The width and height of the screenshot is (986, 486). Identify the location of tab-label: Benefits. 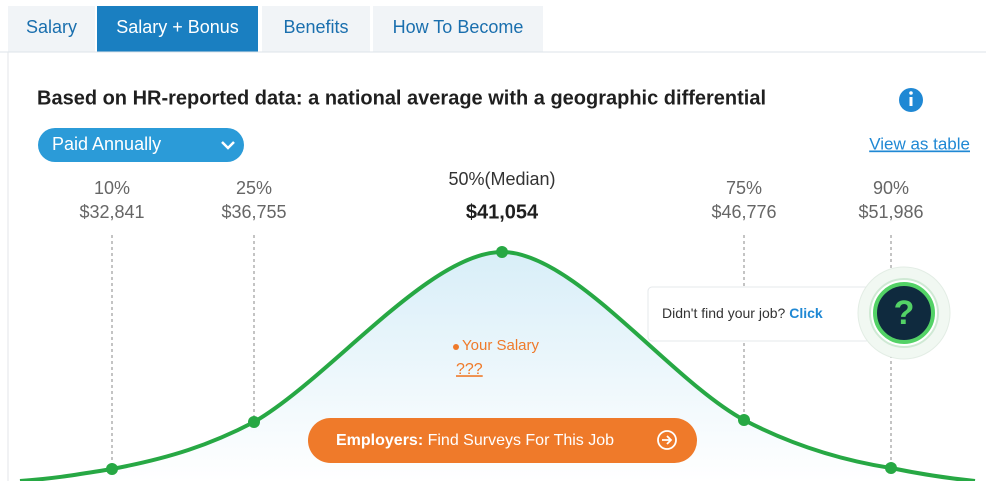
(315, 27).